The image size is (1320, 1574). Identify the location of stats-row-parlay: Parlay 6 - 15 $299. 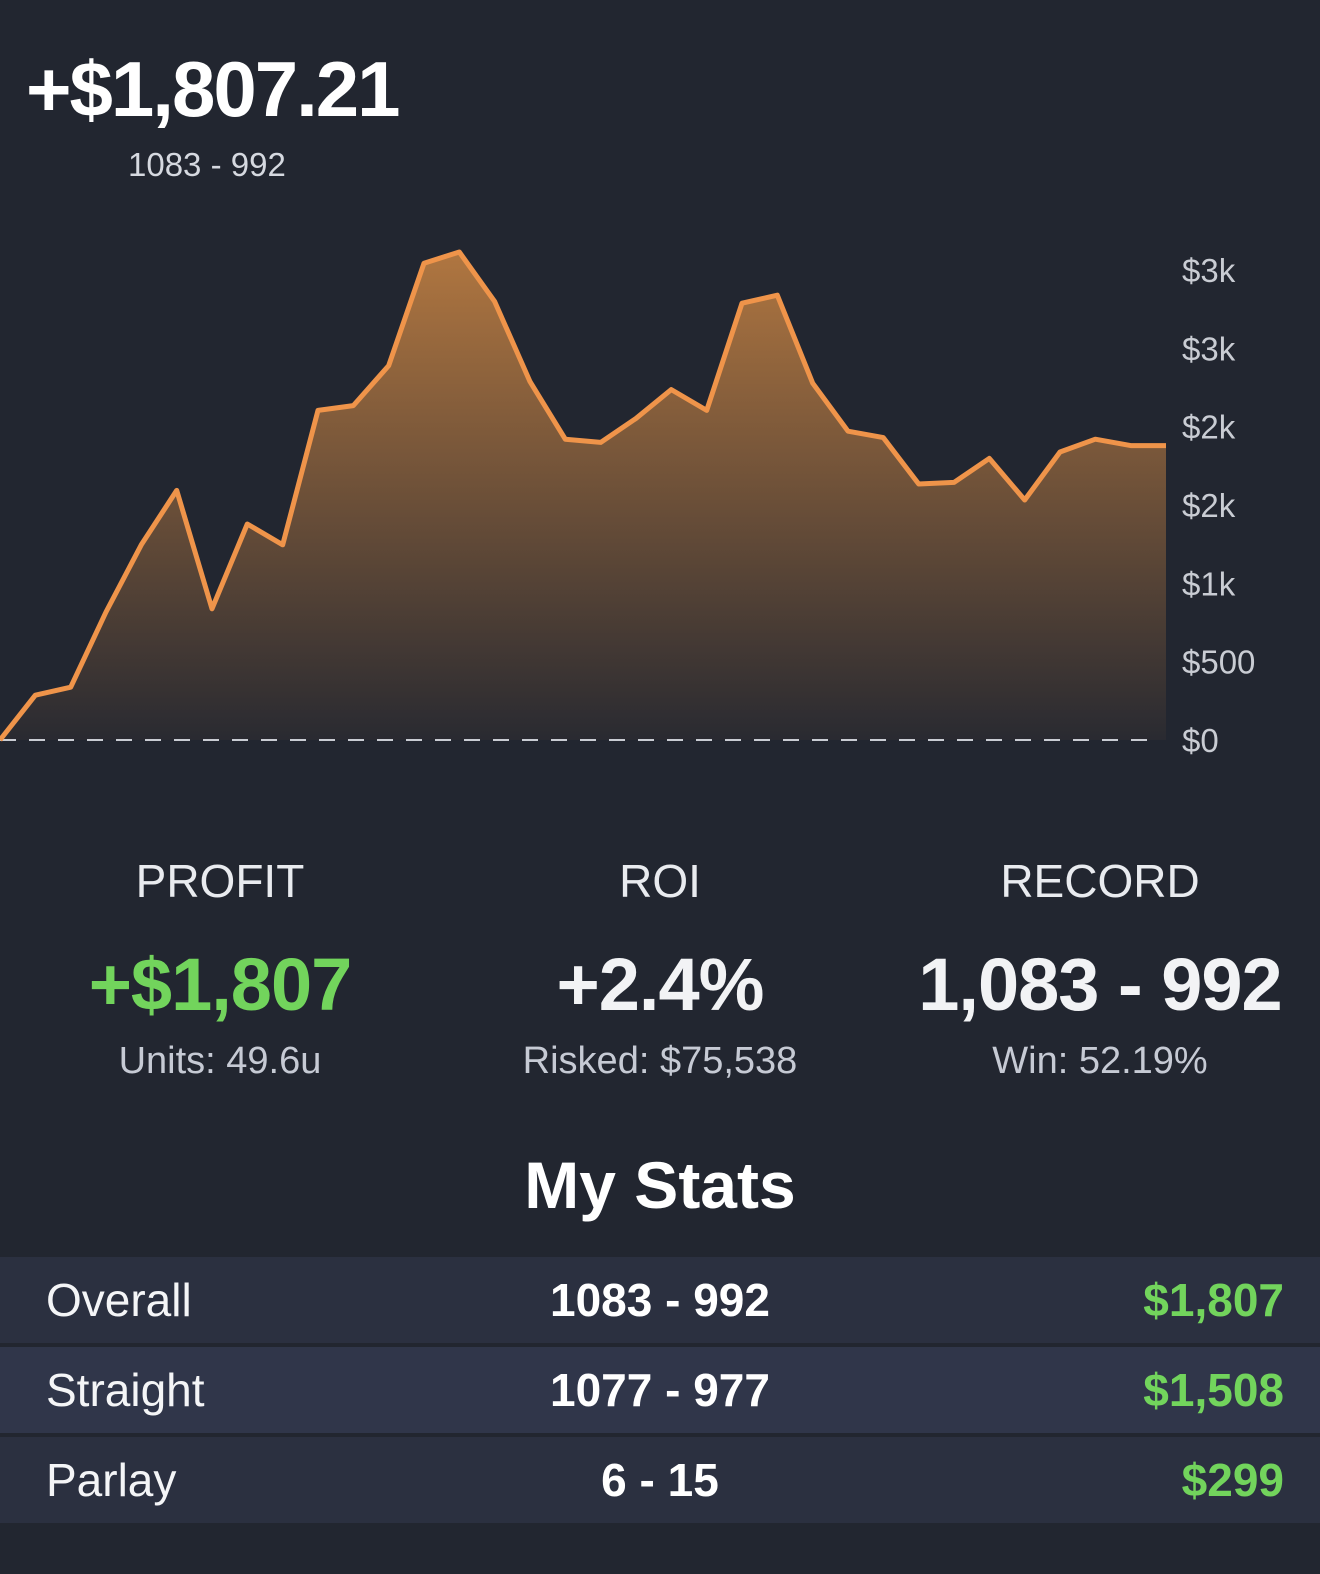
(660, 1480).